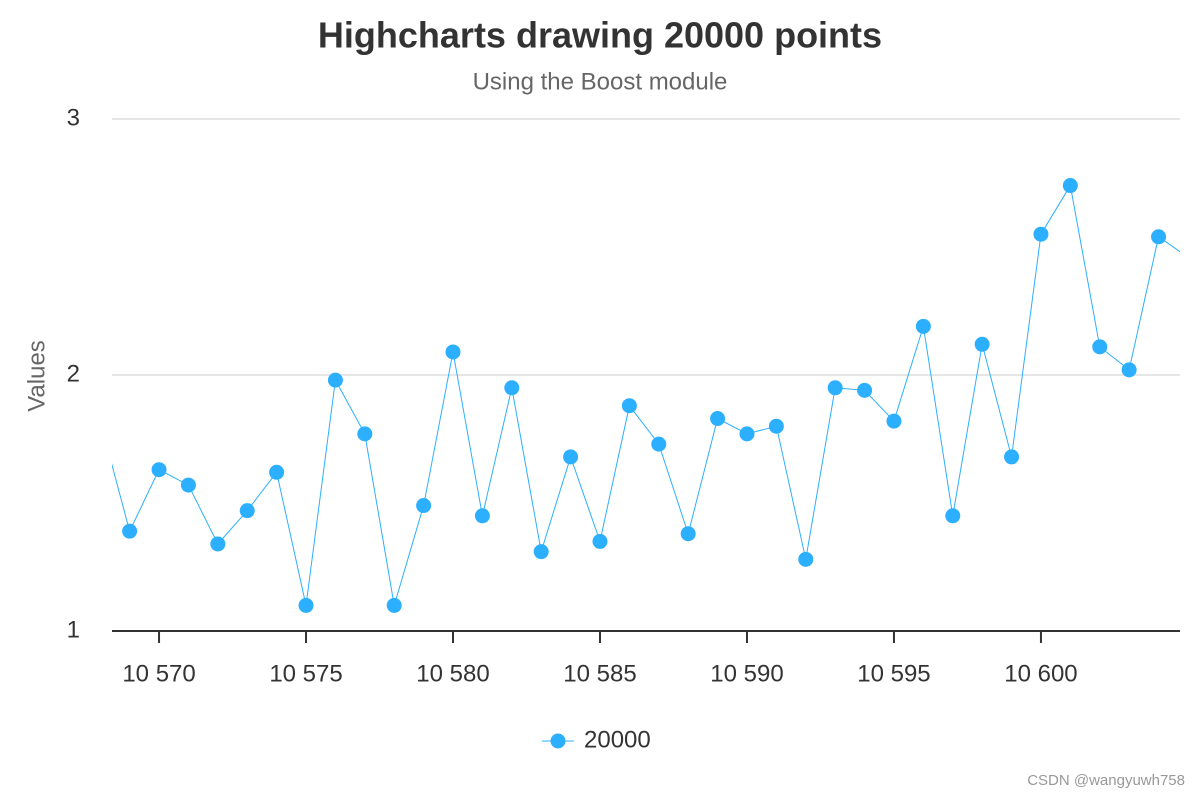  Describe the element at coordinates (73, 373) in the screenshot. I see `y-tick-label: 2` at that location.